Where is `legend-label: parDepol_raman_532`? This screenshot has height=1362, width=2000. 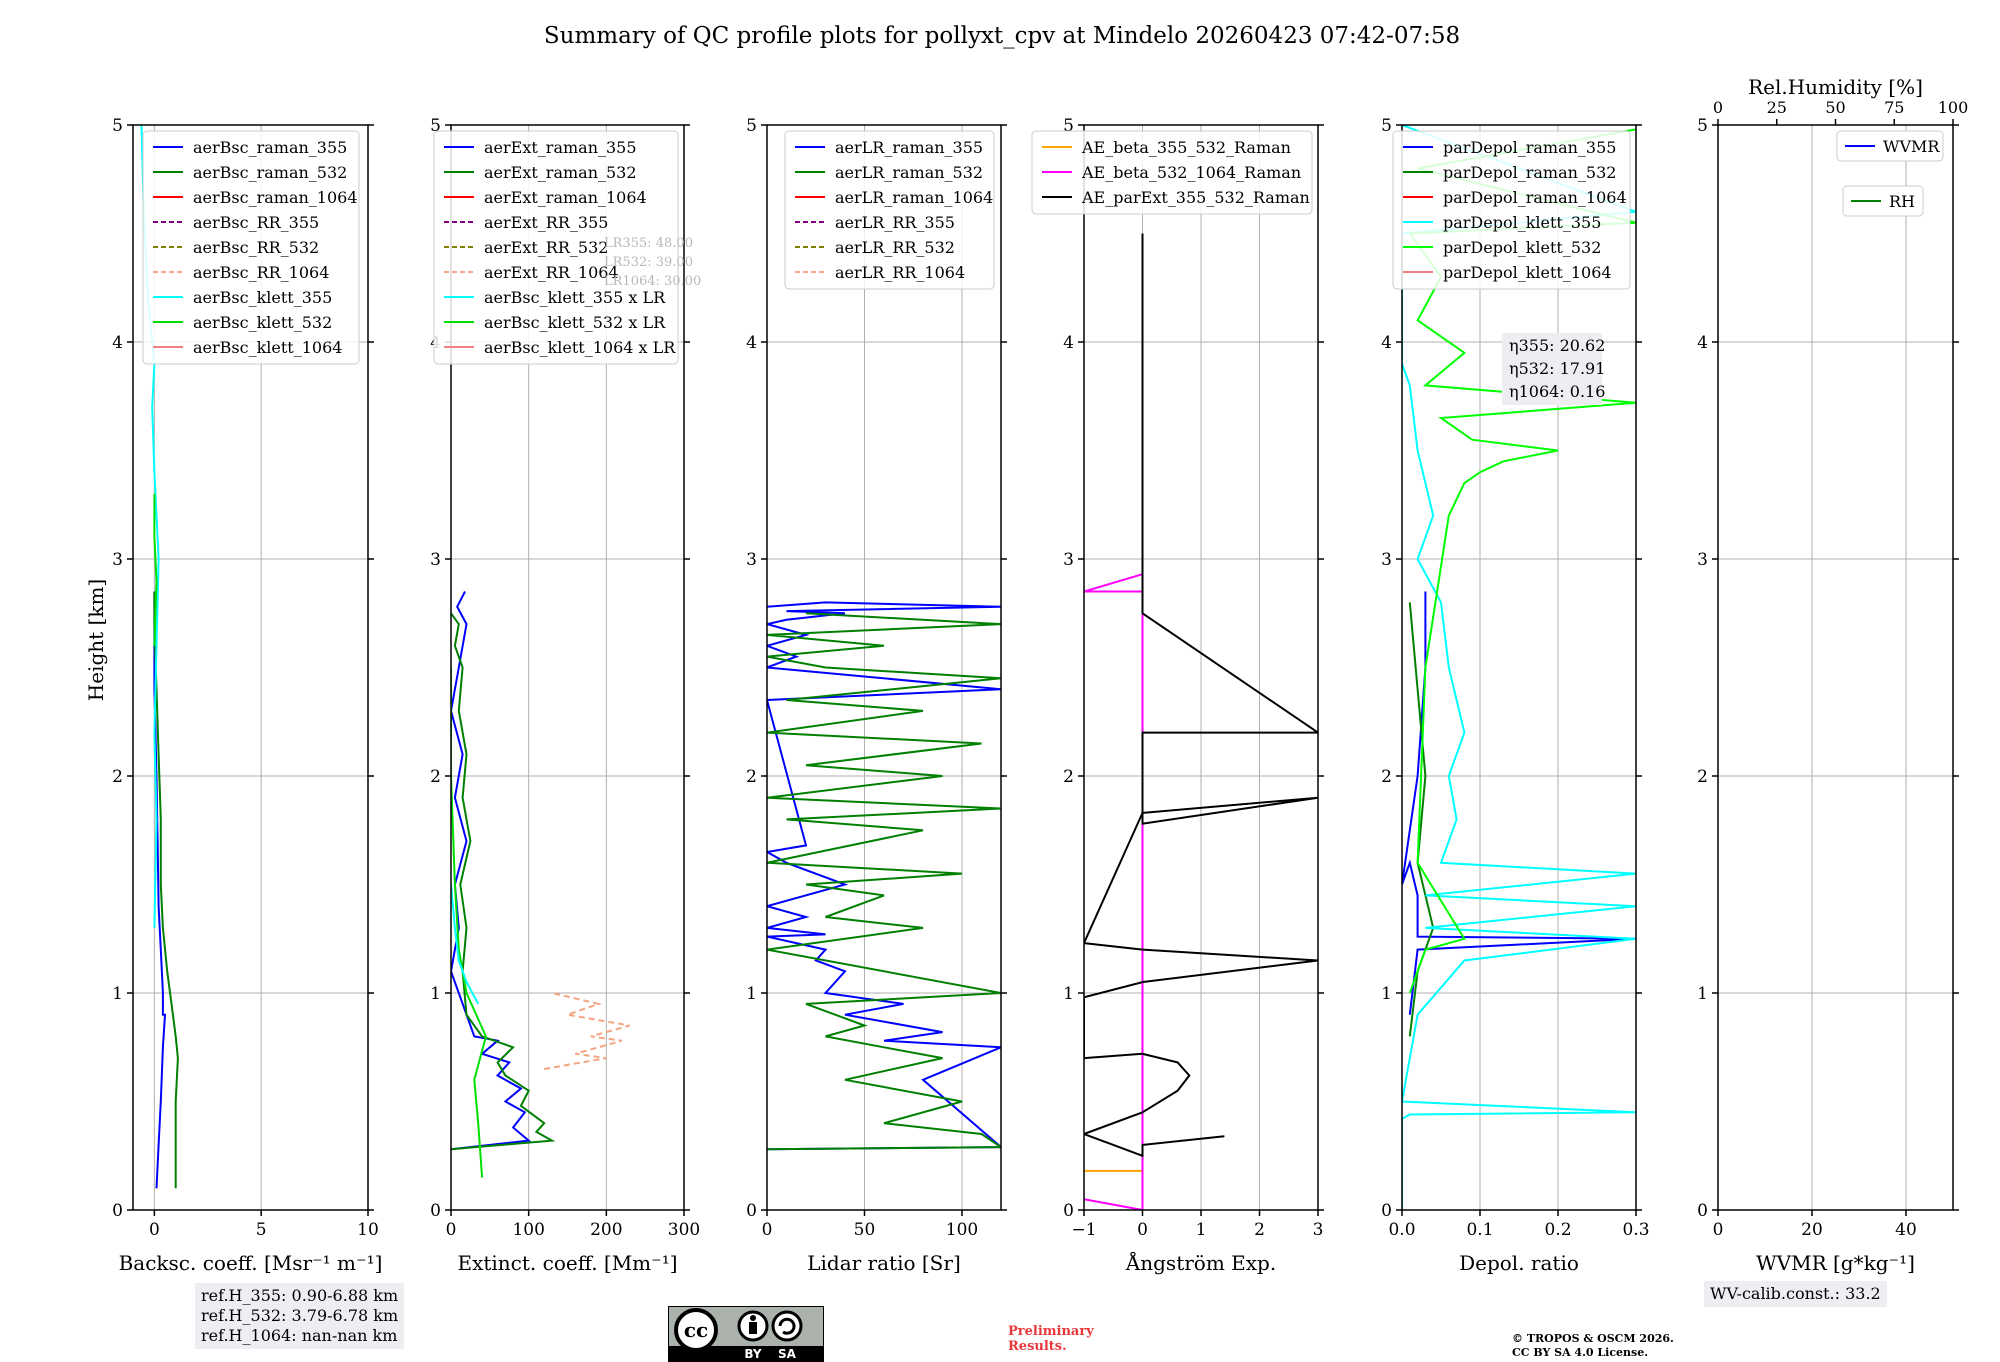
legend-label: parDepol_raman_532 is located at coordinates (1529, 172).